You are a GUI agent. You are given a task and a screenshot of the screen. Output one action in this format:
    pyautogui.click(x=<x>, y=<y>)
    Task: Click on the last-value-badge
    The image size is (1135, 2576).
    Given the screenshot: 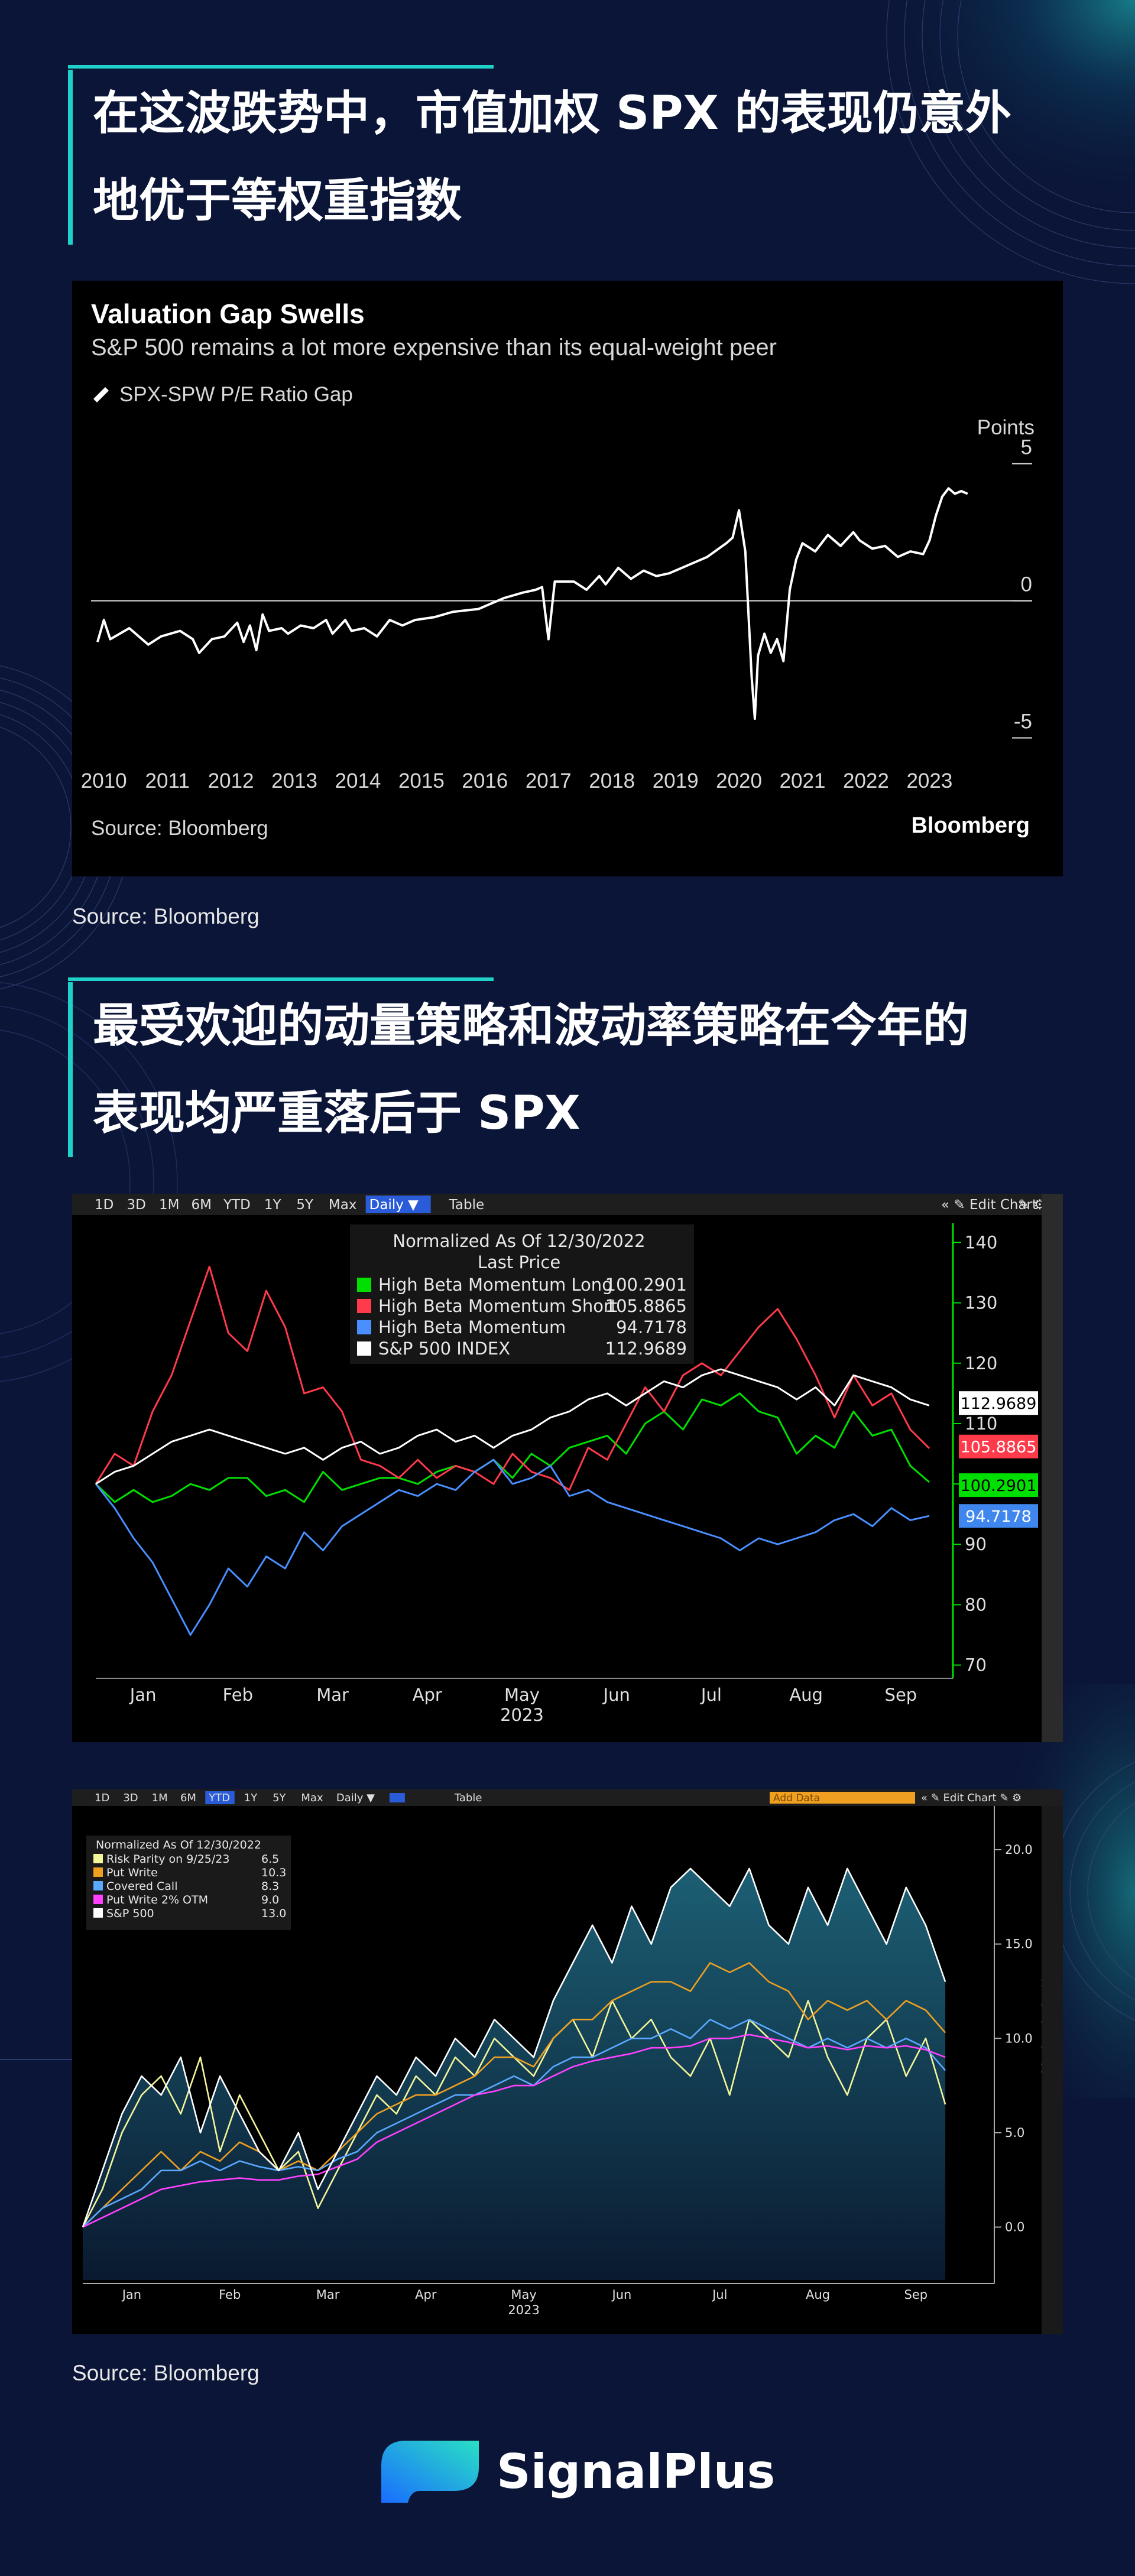 What is the action you would take?
    pyautogui.click(x=999, y=1446)
    